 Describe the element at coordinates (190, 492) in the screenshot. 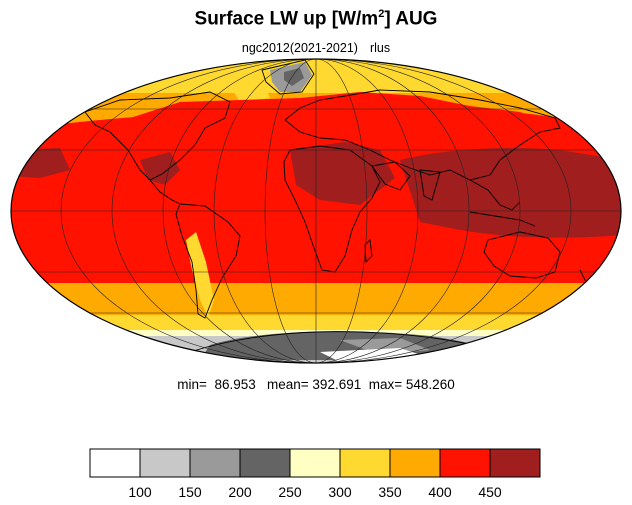

I see `colorbar-tick-label: 150` at that location.